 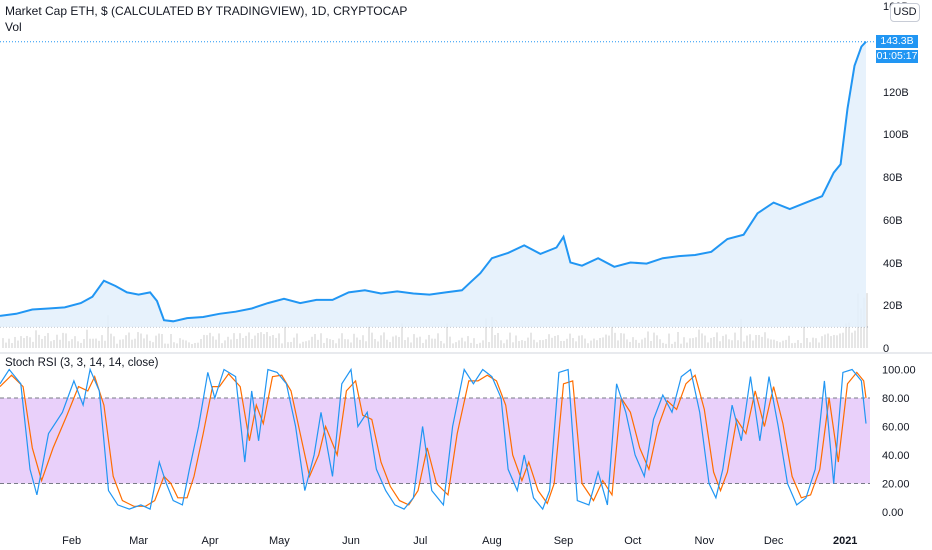 I want to click on indicator-label: Stoch RSI (3, 3, 14, 14, close), so click(x=82, y=363).